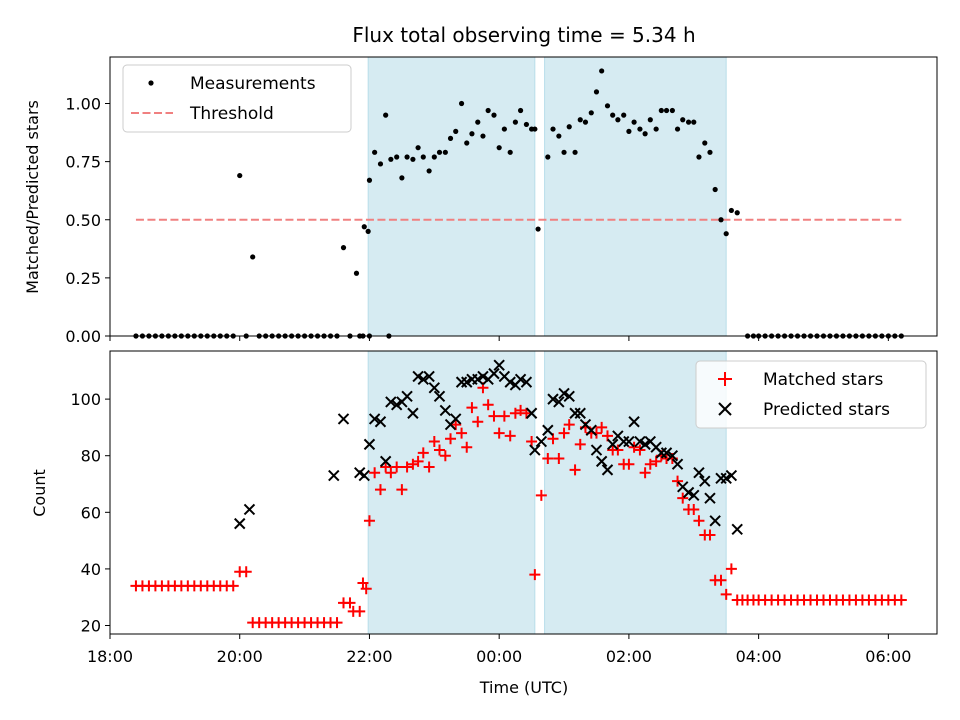  I want to click on bottom-y-axis-label: Count, so click(39, 493).